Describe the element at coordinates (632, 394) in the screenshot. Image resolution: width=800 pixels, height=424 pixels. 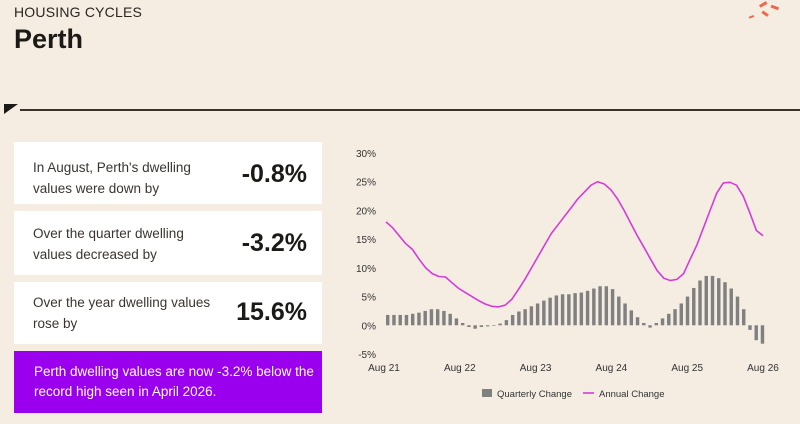
I see `legend-label-annual: Annual Change` at that location.